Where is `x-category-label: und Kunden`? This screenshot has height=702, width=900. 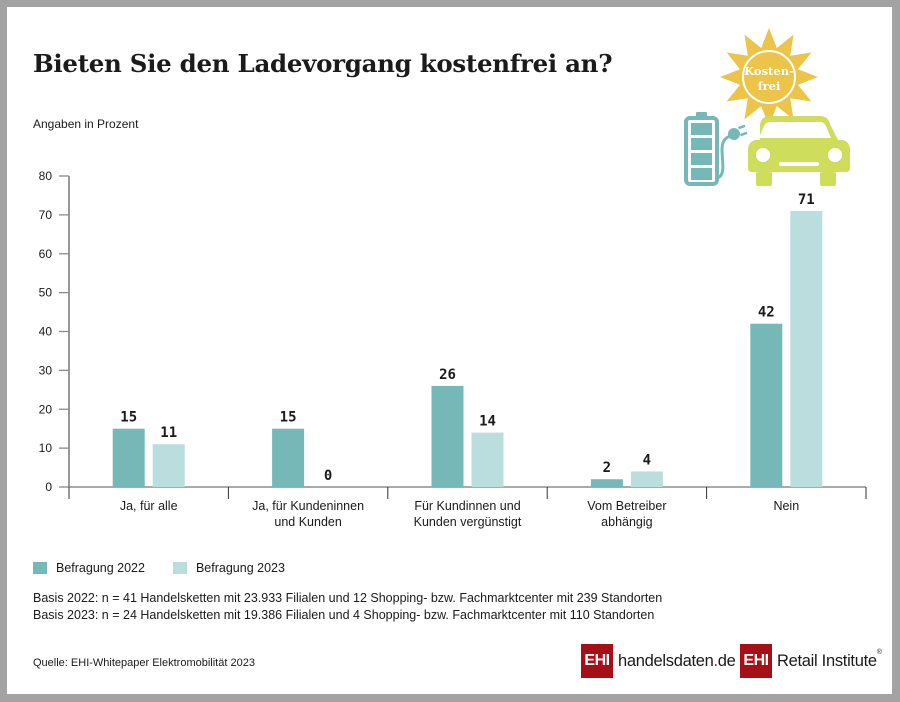
x-category-label: und Kunden is located at coordinates (307, 522).